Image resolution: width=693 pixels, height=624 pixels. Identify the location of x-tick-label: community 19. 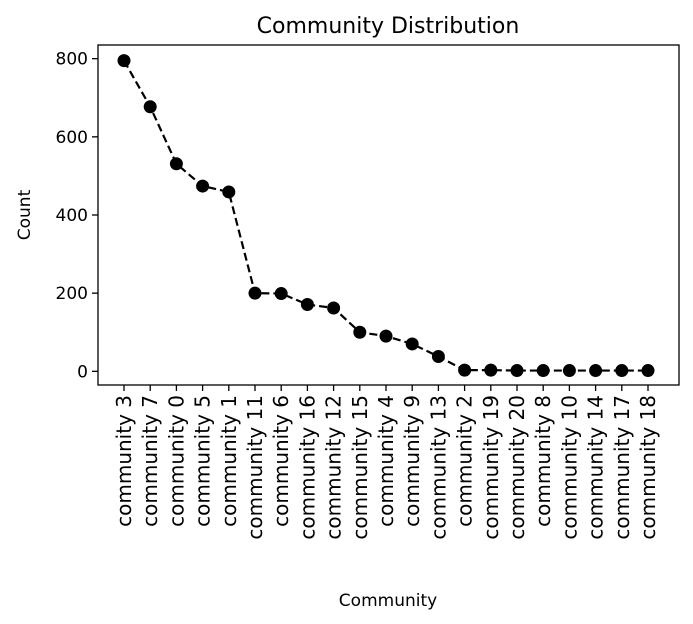
(491, 467).